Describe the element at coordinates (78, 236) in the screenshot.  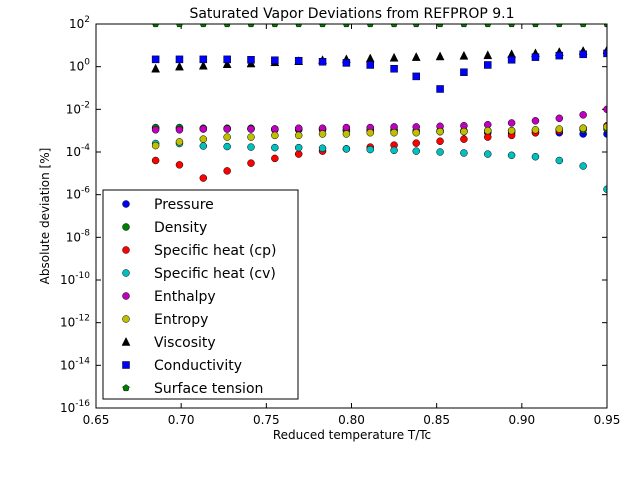
I see `y-tick-label: 10⁻⁸` at that location.